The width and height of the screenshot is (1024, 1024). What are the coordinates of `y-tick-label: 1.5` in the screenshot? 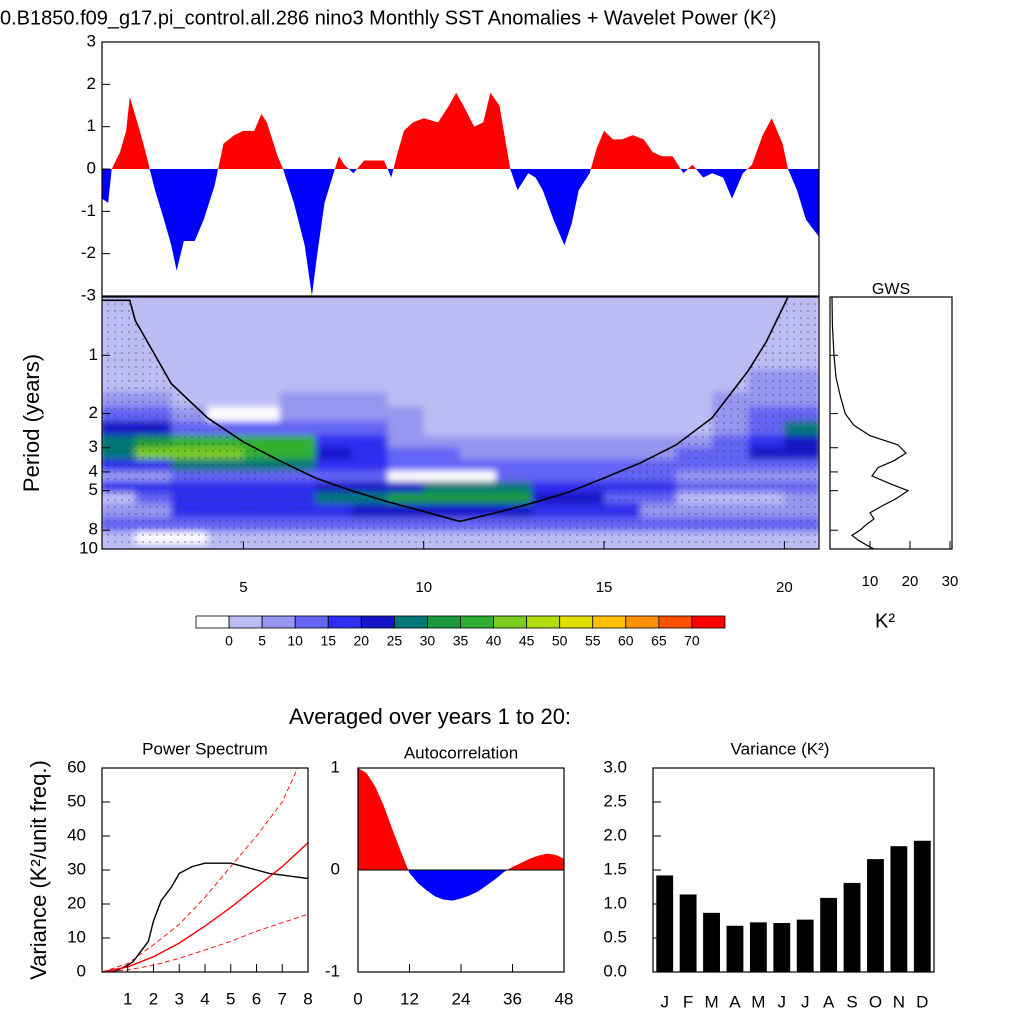 It's located at (615, 868).